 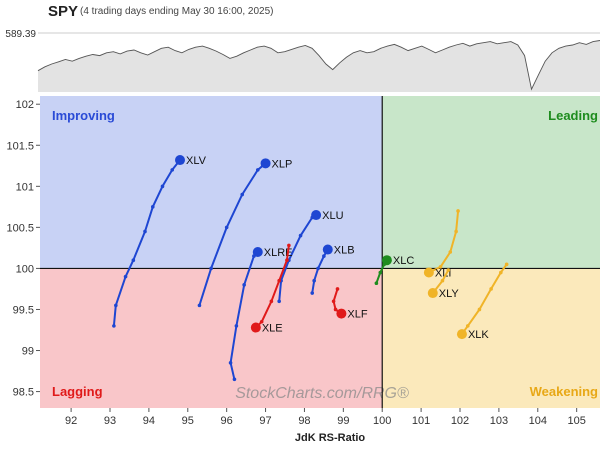 I want to click on spy-price-line, so click(x=318, y=65).